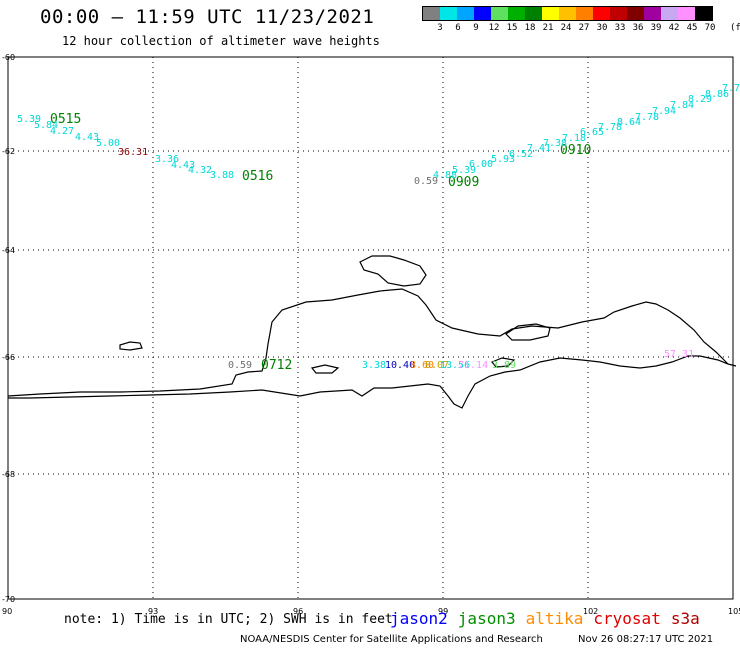  What do you see at coordinates (7, 611) in the screenshot?
I see `lon-tick-label: 90` at bounding box center [7, 611].